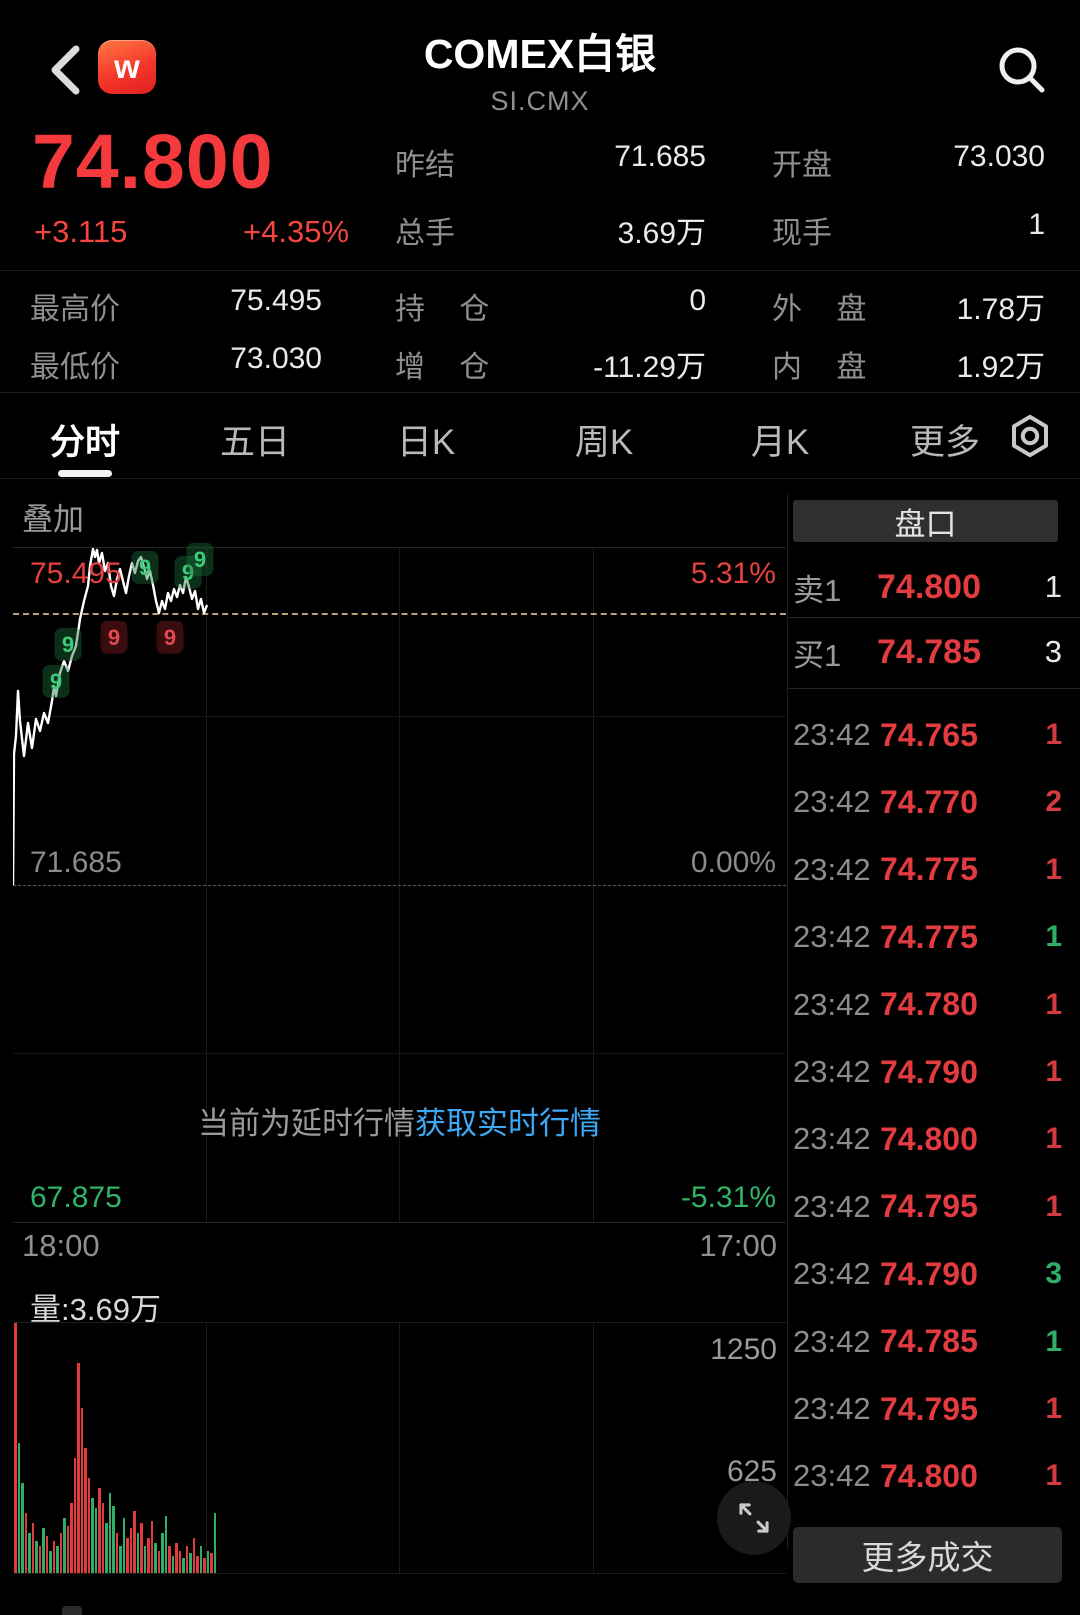 This screenshot has width=1080, height=1615. I want to click on order-book-header: 盘口, so click(925, 521).